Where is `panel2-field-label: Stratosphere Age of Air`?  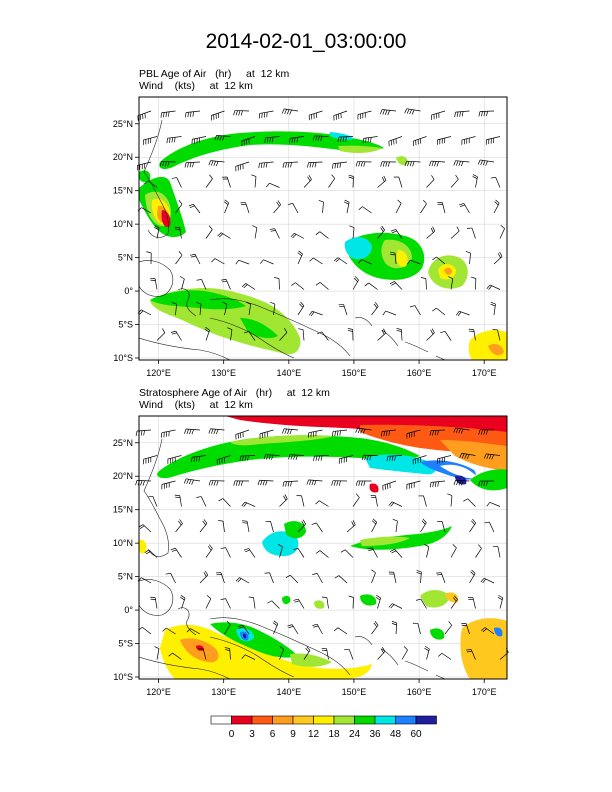
panel2-field-label: Stratosphere Age of Air is located at coordinates (193, 393).